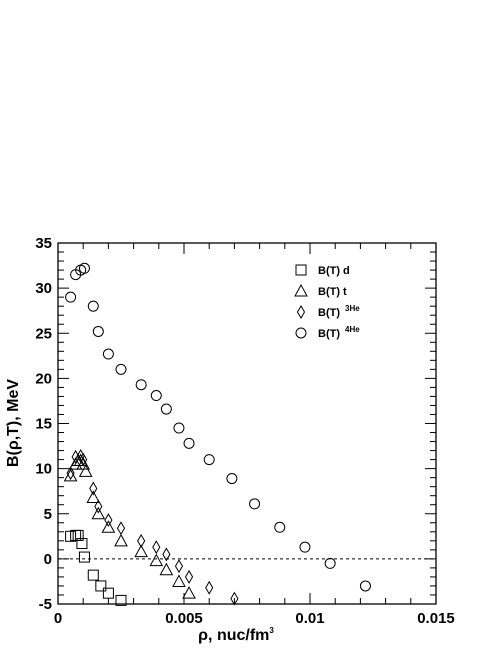 The width and height of the screenshot is (501, 649). What do you see at coordinates (96, 567) in the screenshot?
I see `series-square` at bounding box center [96, 567].